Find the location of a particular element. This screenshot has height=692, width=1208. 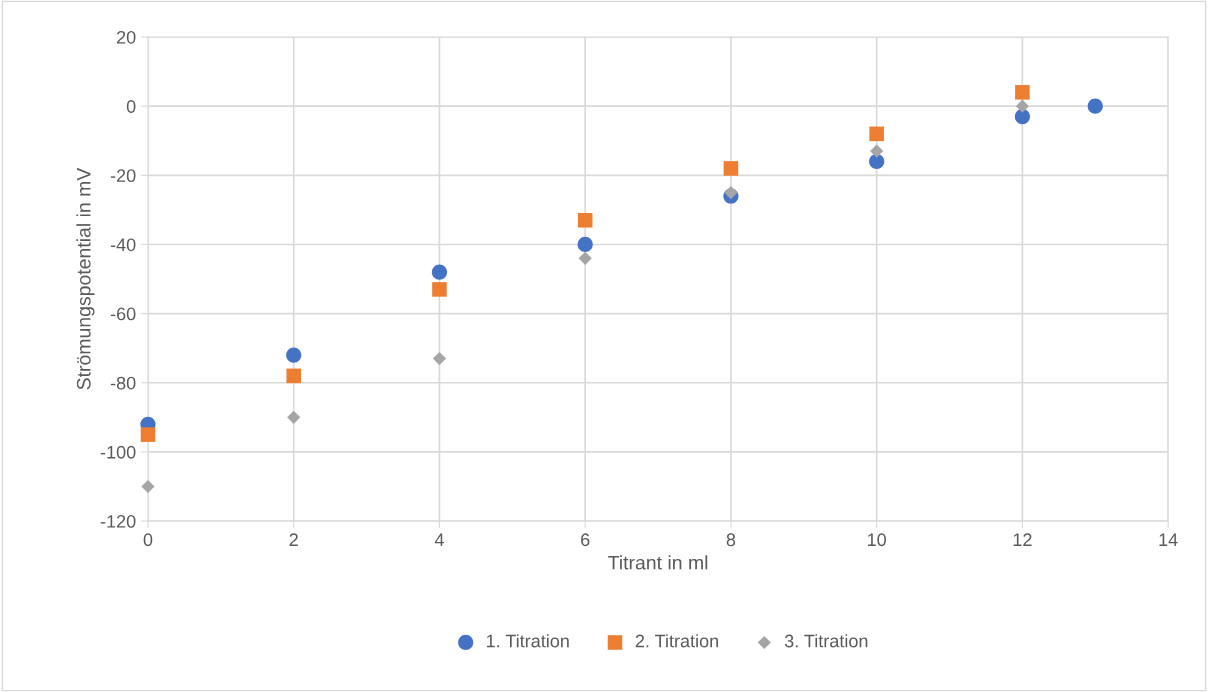

y-tick-label: -100 is located at coordinates (118, 452).